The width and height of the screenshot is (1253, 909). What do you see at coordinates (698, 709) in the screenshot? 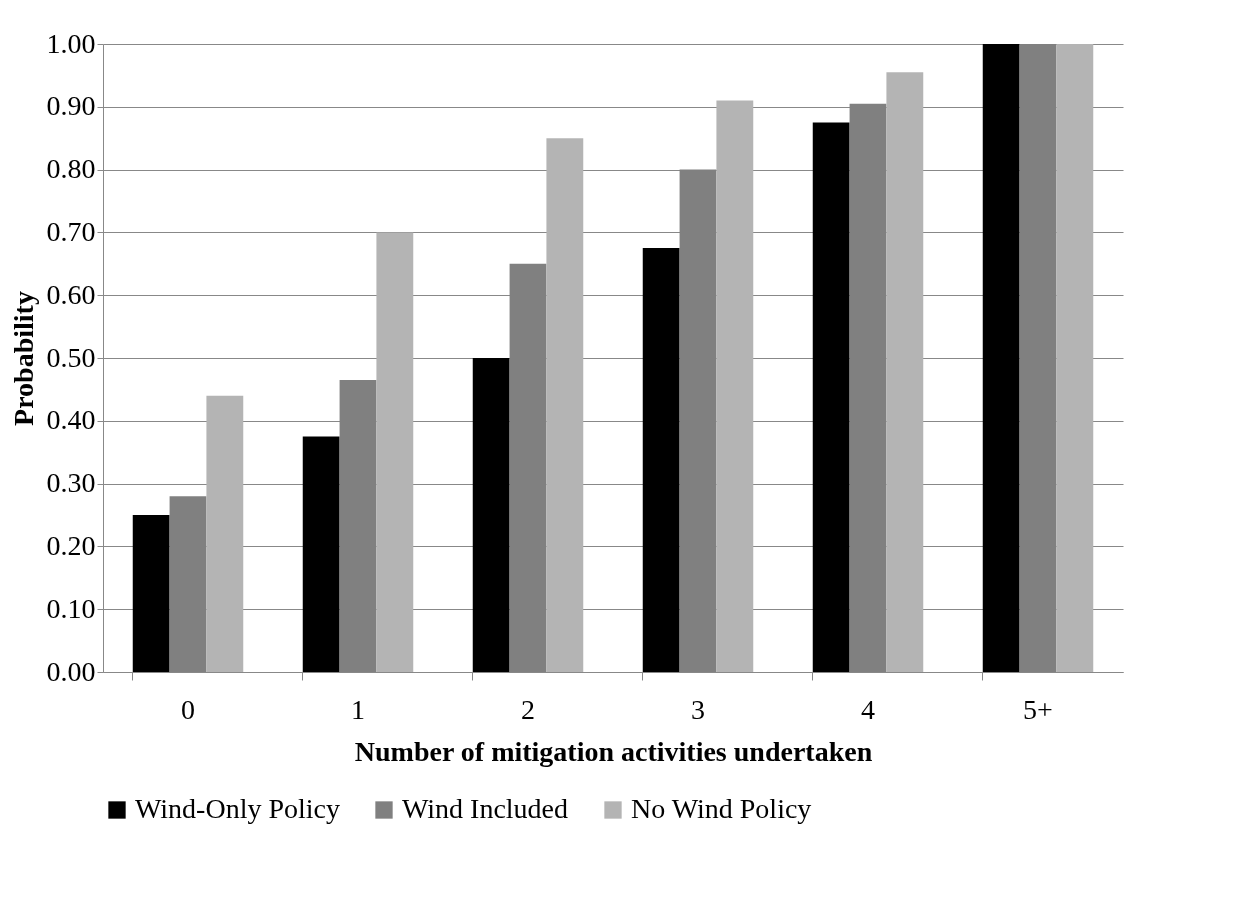
I see `x-tick-label: 3` at bounding box center [698, 709].